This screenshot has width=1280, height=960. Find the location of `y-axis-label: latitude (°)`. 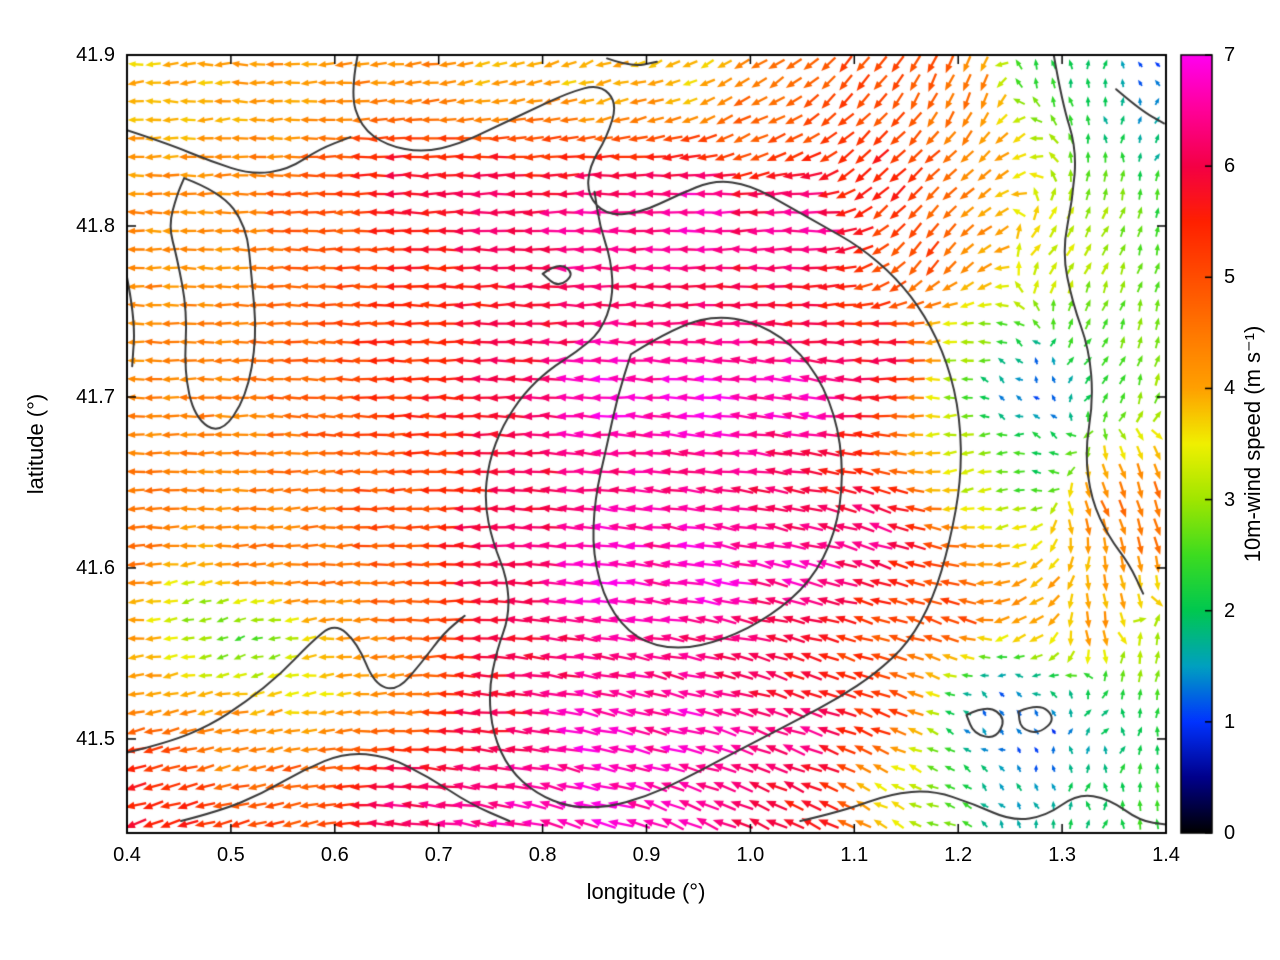

y-axis-label: latitude (°) is located at coordinates (35, 444).